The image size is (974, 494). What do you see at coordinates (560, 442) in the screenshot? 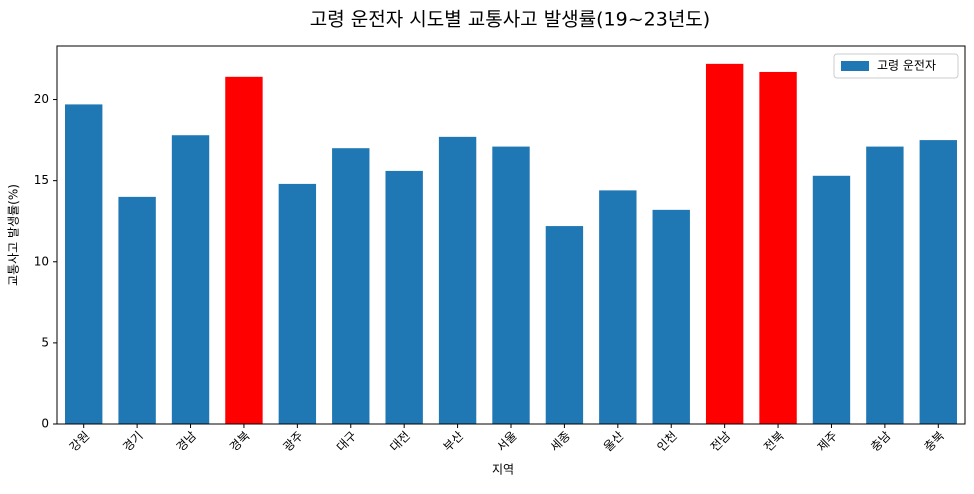
I see `x-tick-label: 세종` at bounding box center [560, 442].